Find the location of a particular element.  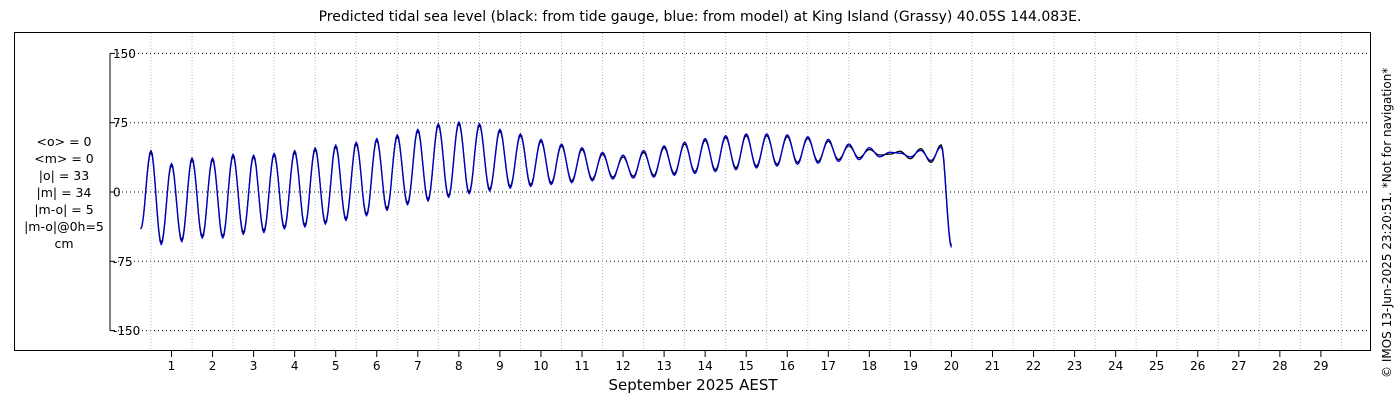

x-tick-label: 12 is located at coordinates (622, 366).